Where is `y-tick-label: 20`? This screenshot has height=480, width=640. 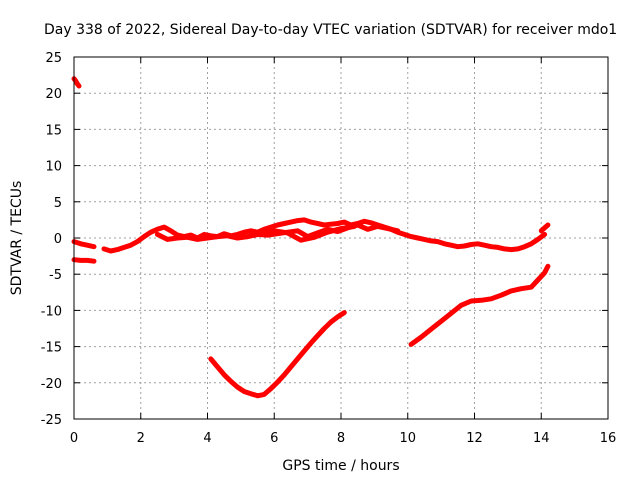
y-tick-label: 20 is located at coordinates (53, 94).